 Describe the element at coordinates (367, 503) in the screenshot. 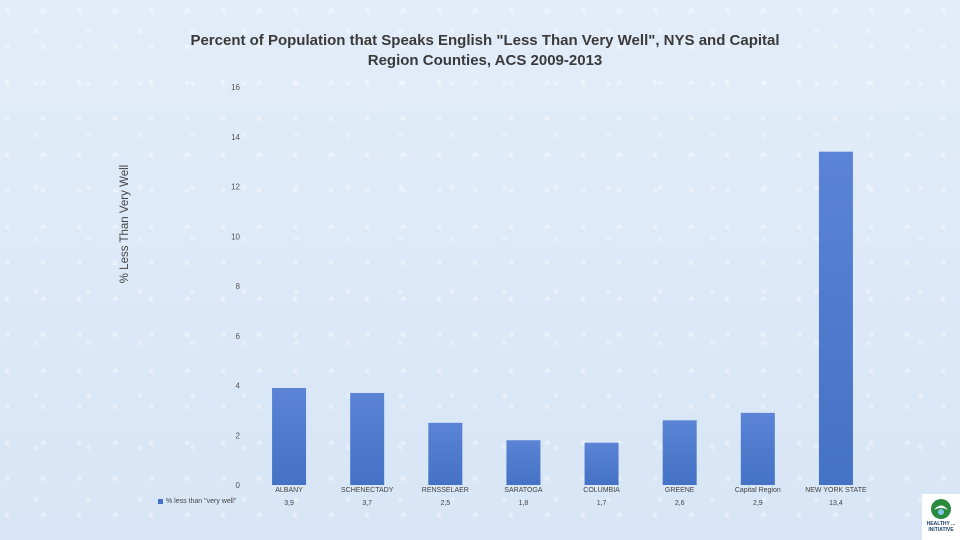

I see `data-value-label: 3,7` at that location.